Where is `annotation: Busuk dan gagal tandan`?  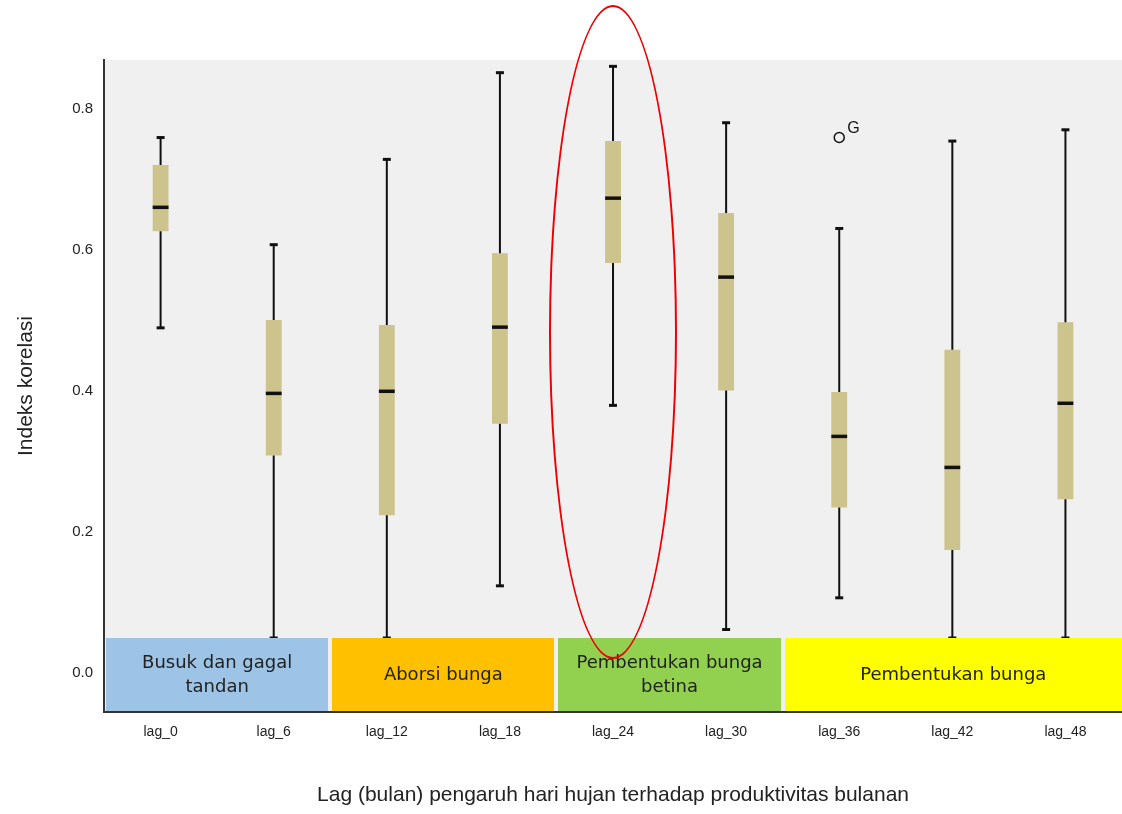
annotation: Busuk dan gagal tandan is located at coordinates (217, 674).